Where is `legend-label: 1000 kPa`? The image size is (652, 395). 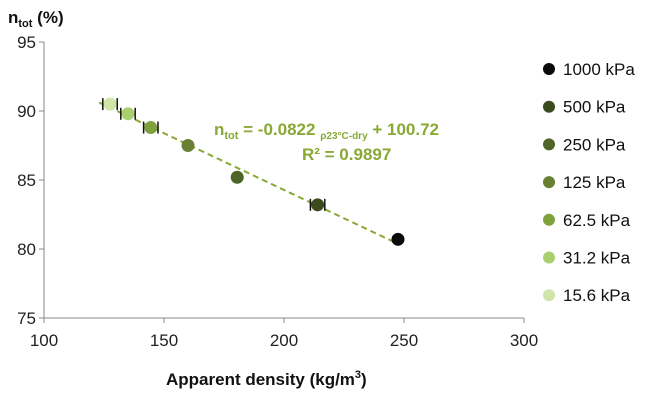
legend-label: 1000 kPa is located at coordinates (599, 69).